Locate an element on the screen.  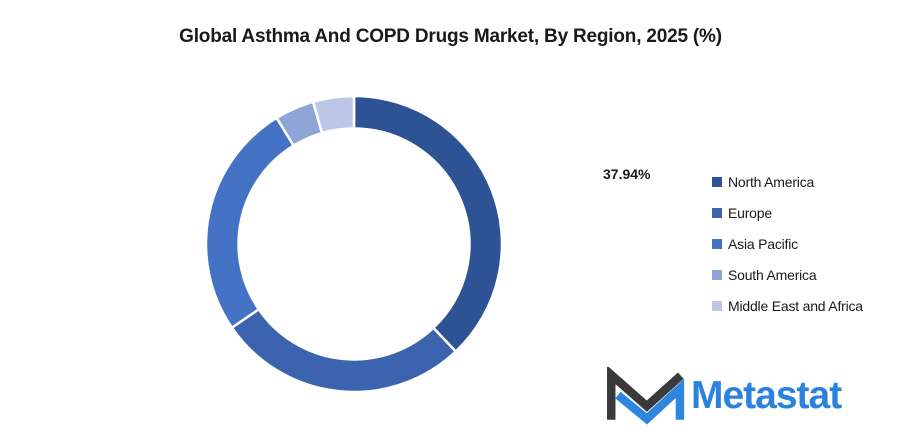
legend-item-middle-east-and-africa: Middle East and Africa is located at coordinates (787, 306).